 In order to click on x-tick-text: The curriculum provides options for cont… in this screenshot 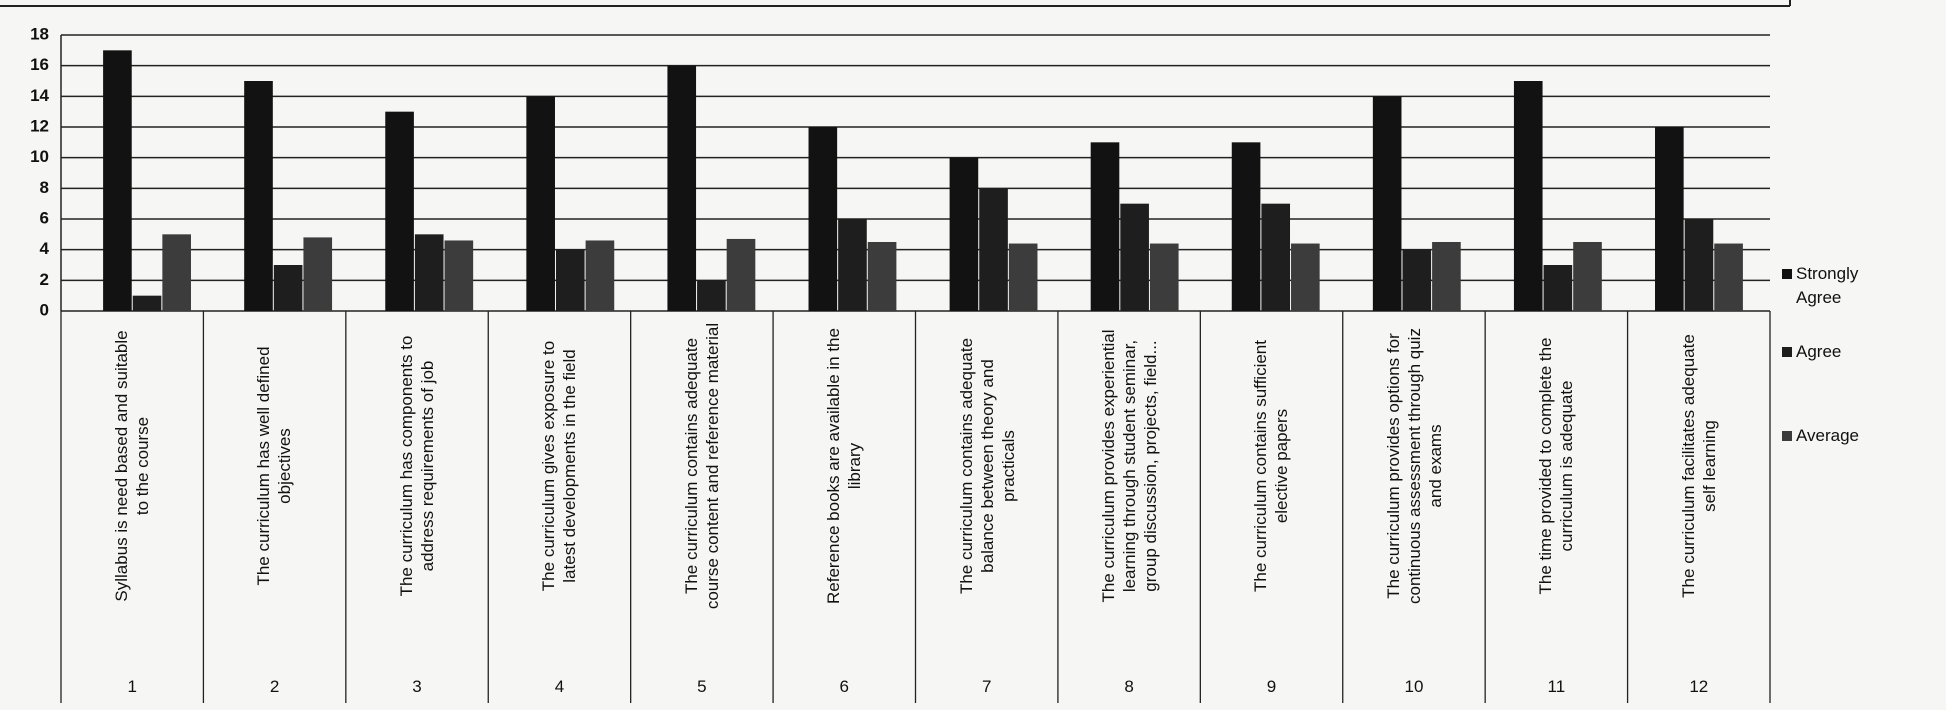, I will do `click(1414, 466)`.